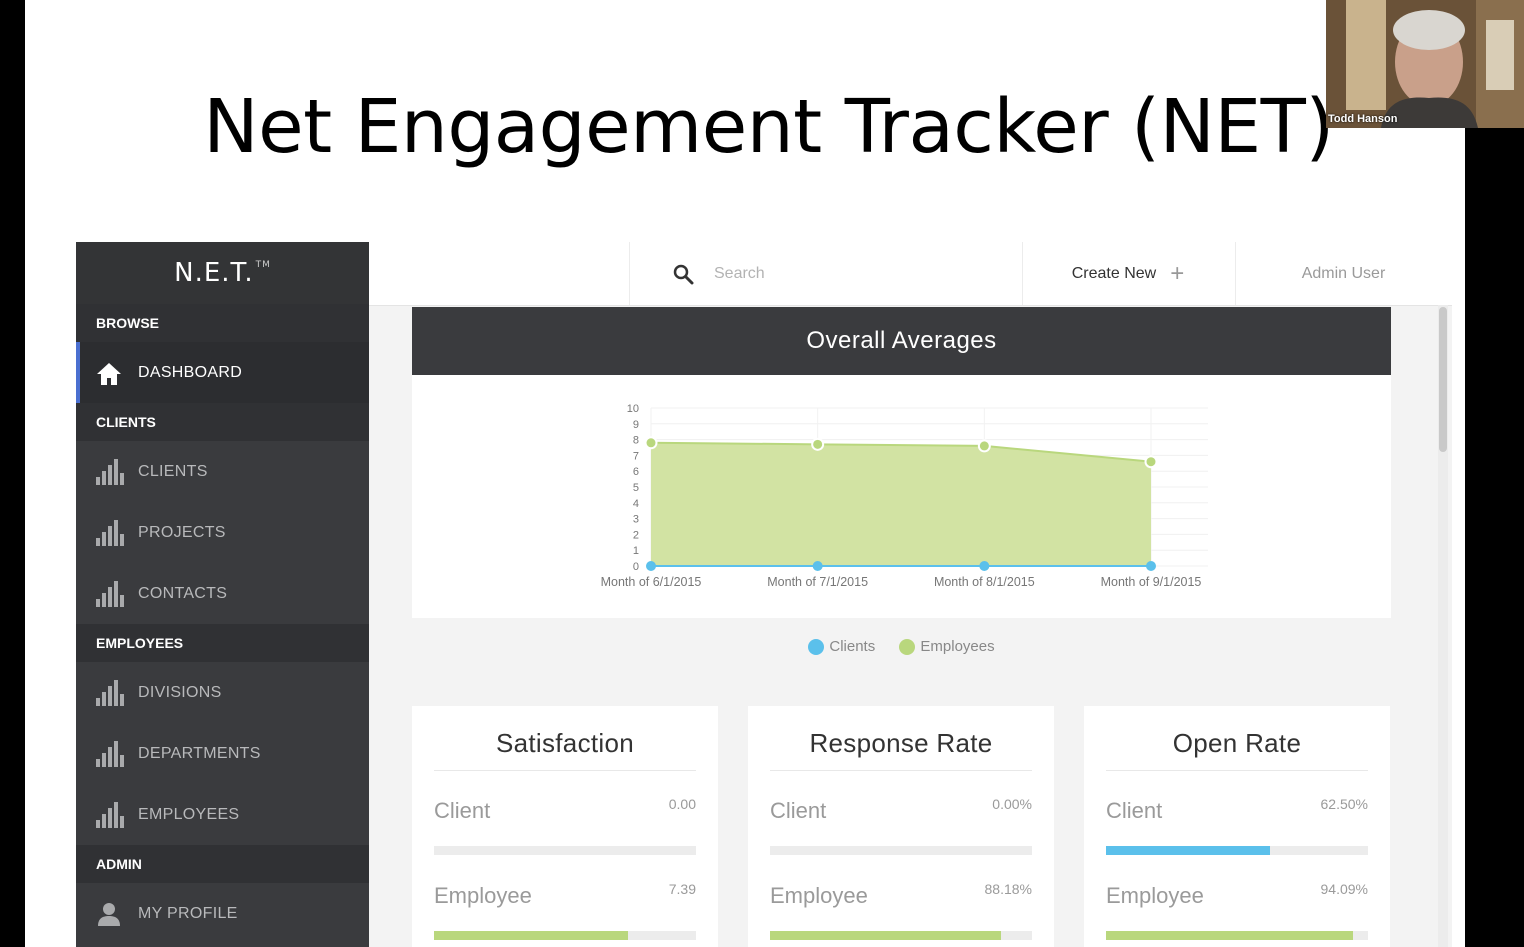 This screenshot has height=947, width=1524. Describe the element at coordinates (901, 341) in the screenshot. I see `chart-card-title: Overall Averages` at that location.